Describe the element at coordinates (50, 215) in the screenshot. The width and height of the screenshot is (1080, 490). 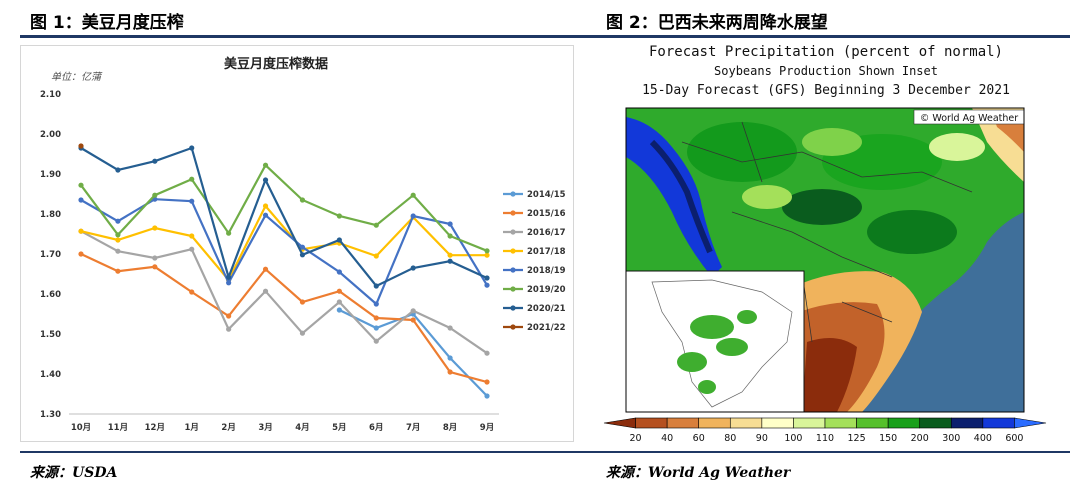
I see `y-tick-label: 1.80` at that location.